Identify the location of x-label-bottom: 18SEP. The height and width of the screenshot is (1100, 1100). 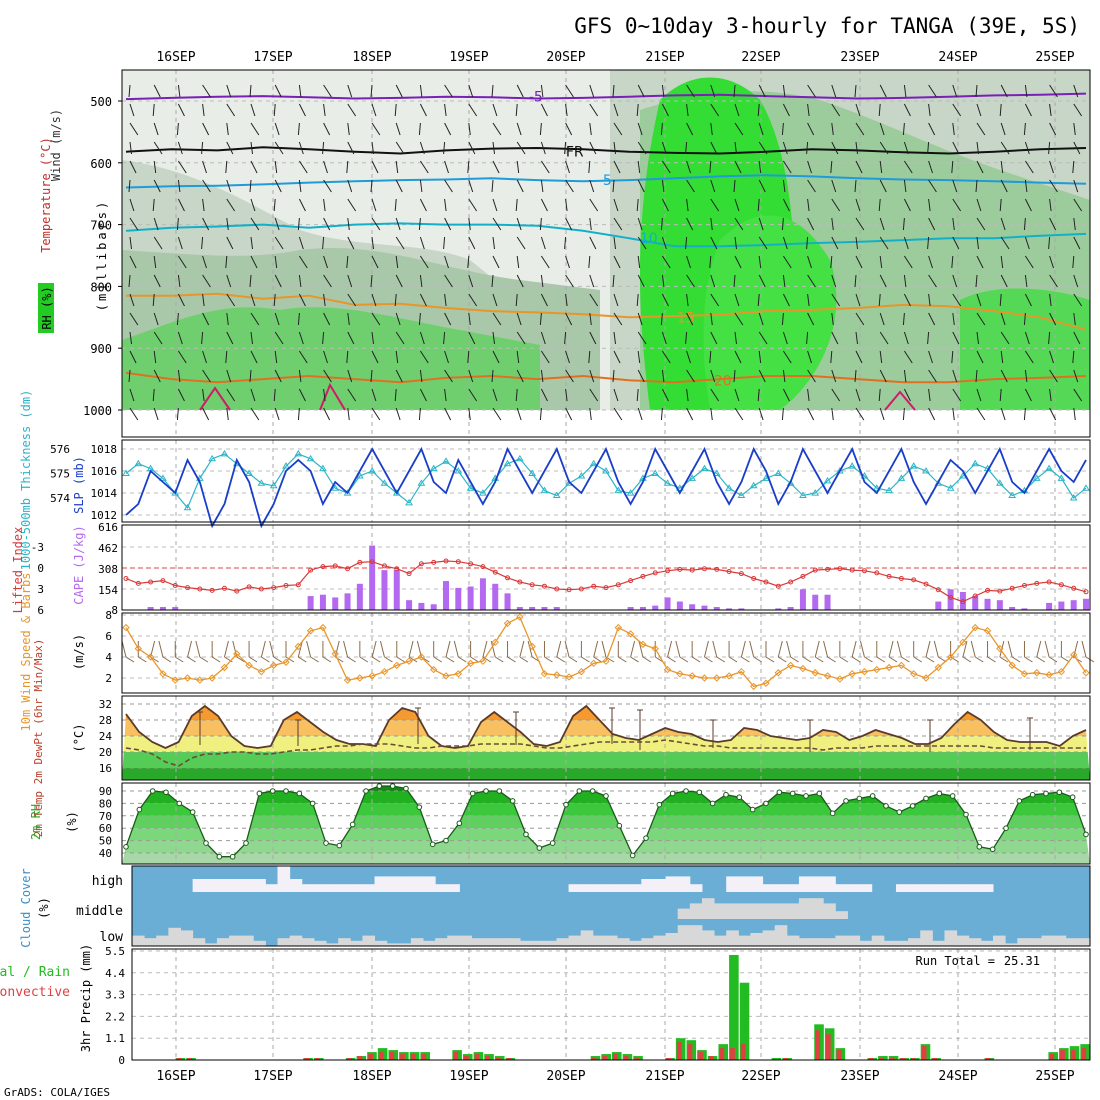
(371, 1076).